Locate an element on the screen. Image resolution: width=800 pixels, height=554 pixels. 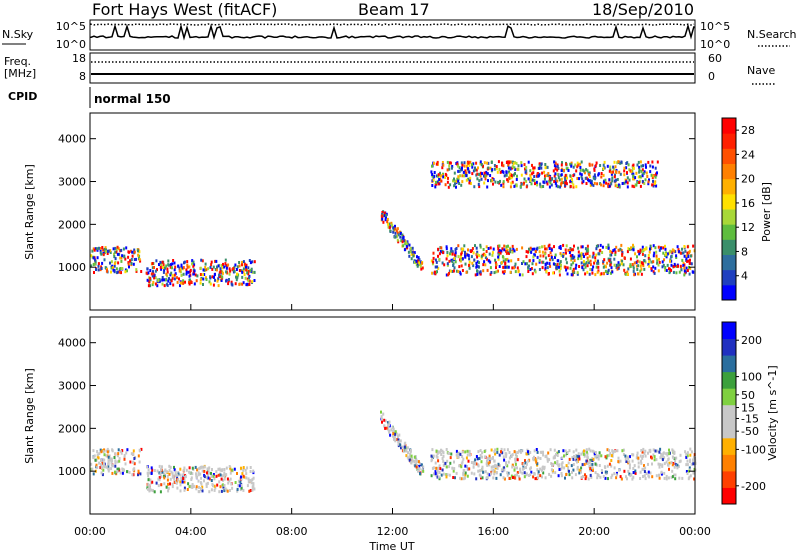
colorbar-tick-label: -50 is located at coordinates (750, 431).